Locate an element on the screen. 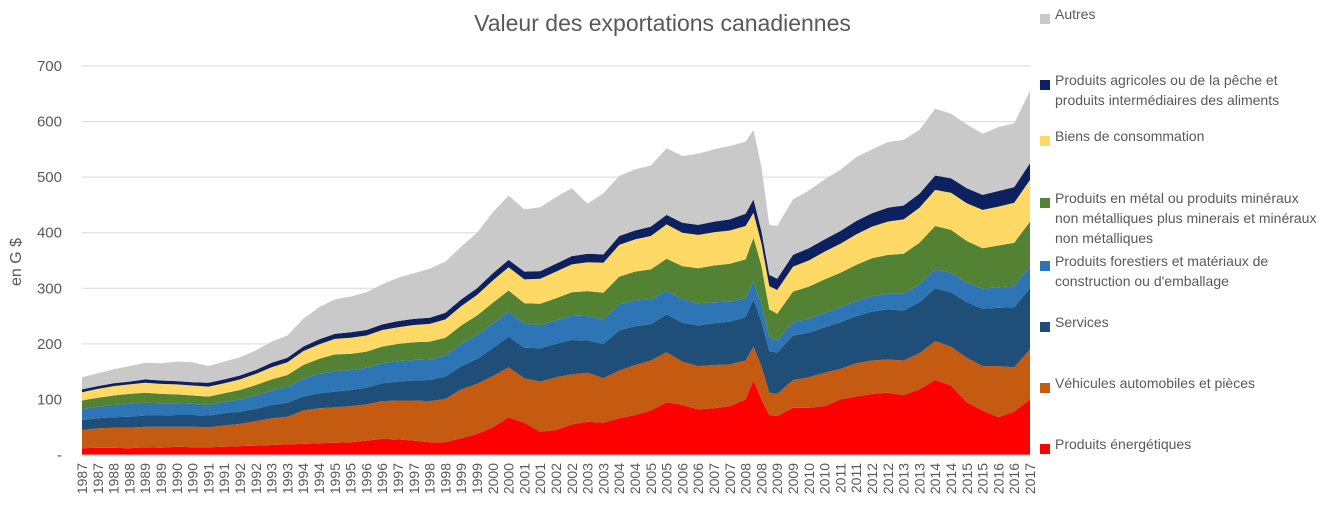 The height and width of the screenshot is (509, 1324). legend-label: Produits énergétiques is located at coordinates (1123, 444).